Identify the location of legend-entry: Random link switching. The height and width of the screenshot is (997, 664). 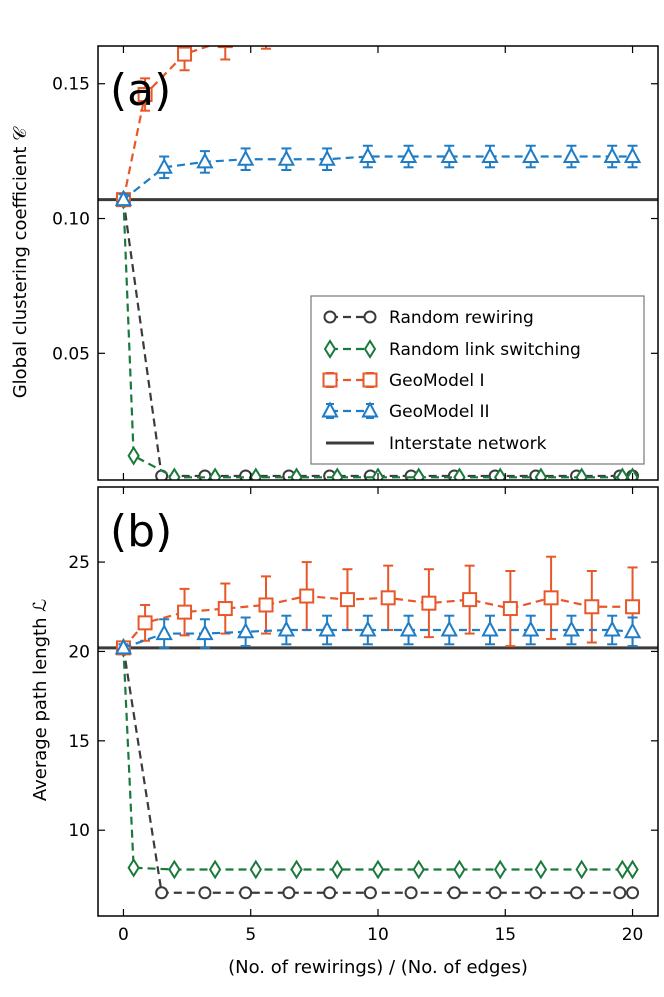
(452, 349).